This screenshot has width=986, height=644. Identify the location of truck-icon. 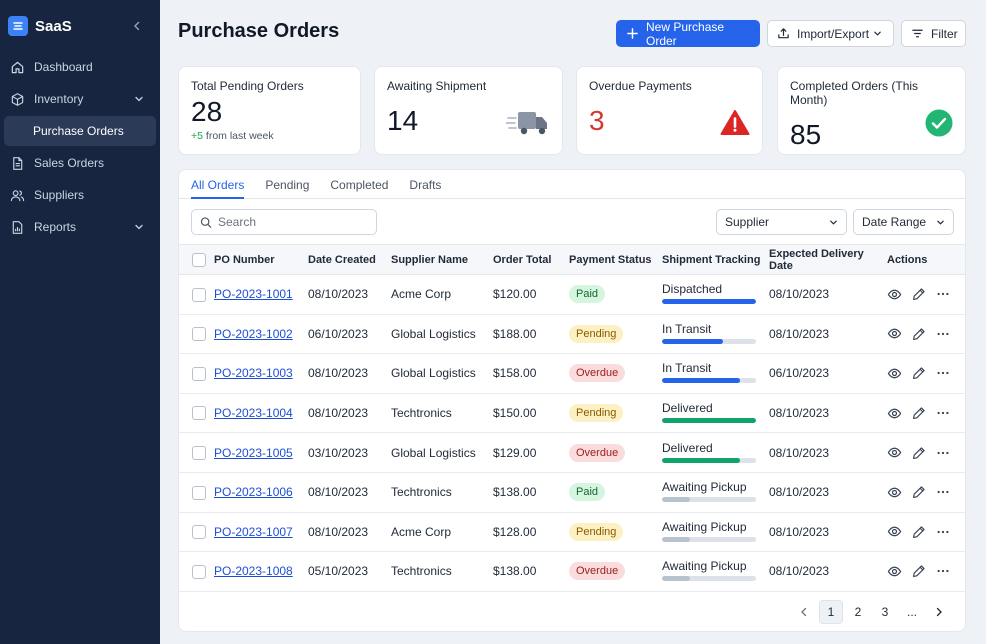
(526, 123).